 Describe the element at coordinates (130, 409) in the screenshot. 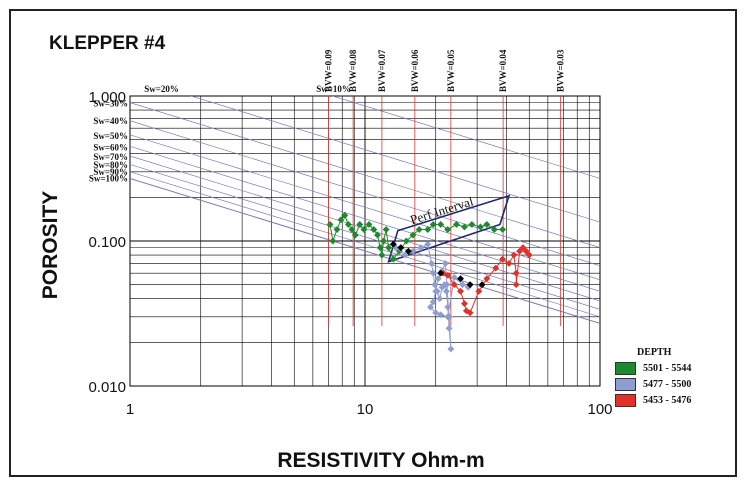

I see `x-tick-label: 1` at that location.